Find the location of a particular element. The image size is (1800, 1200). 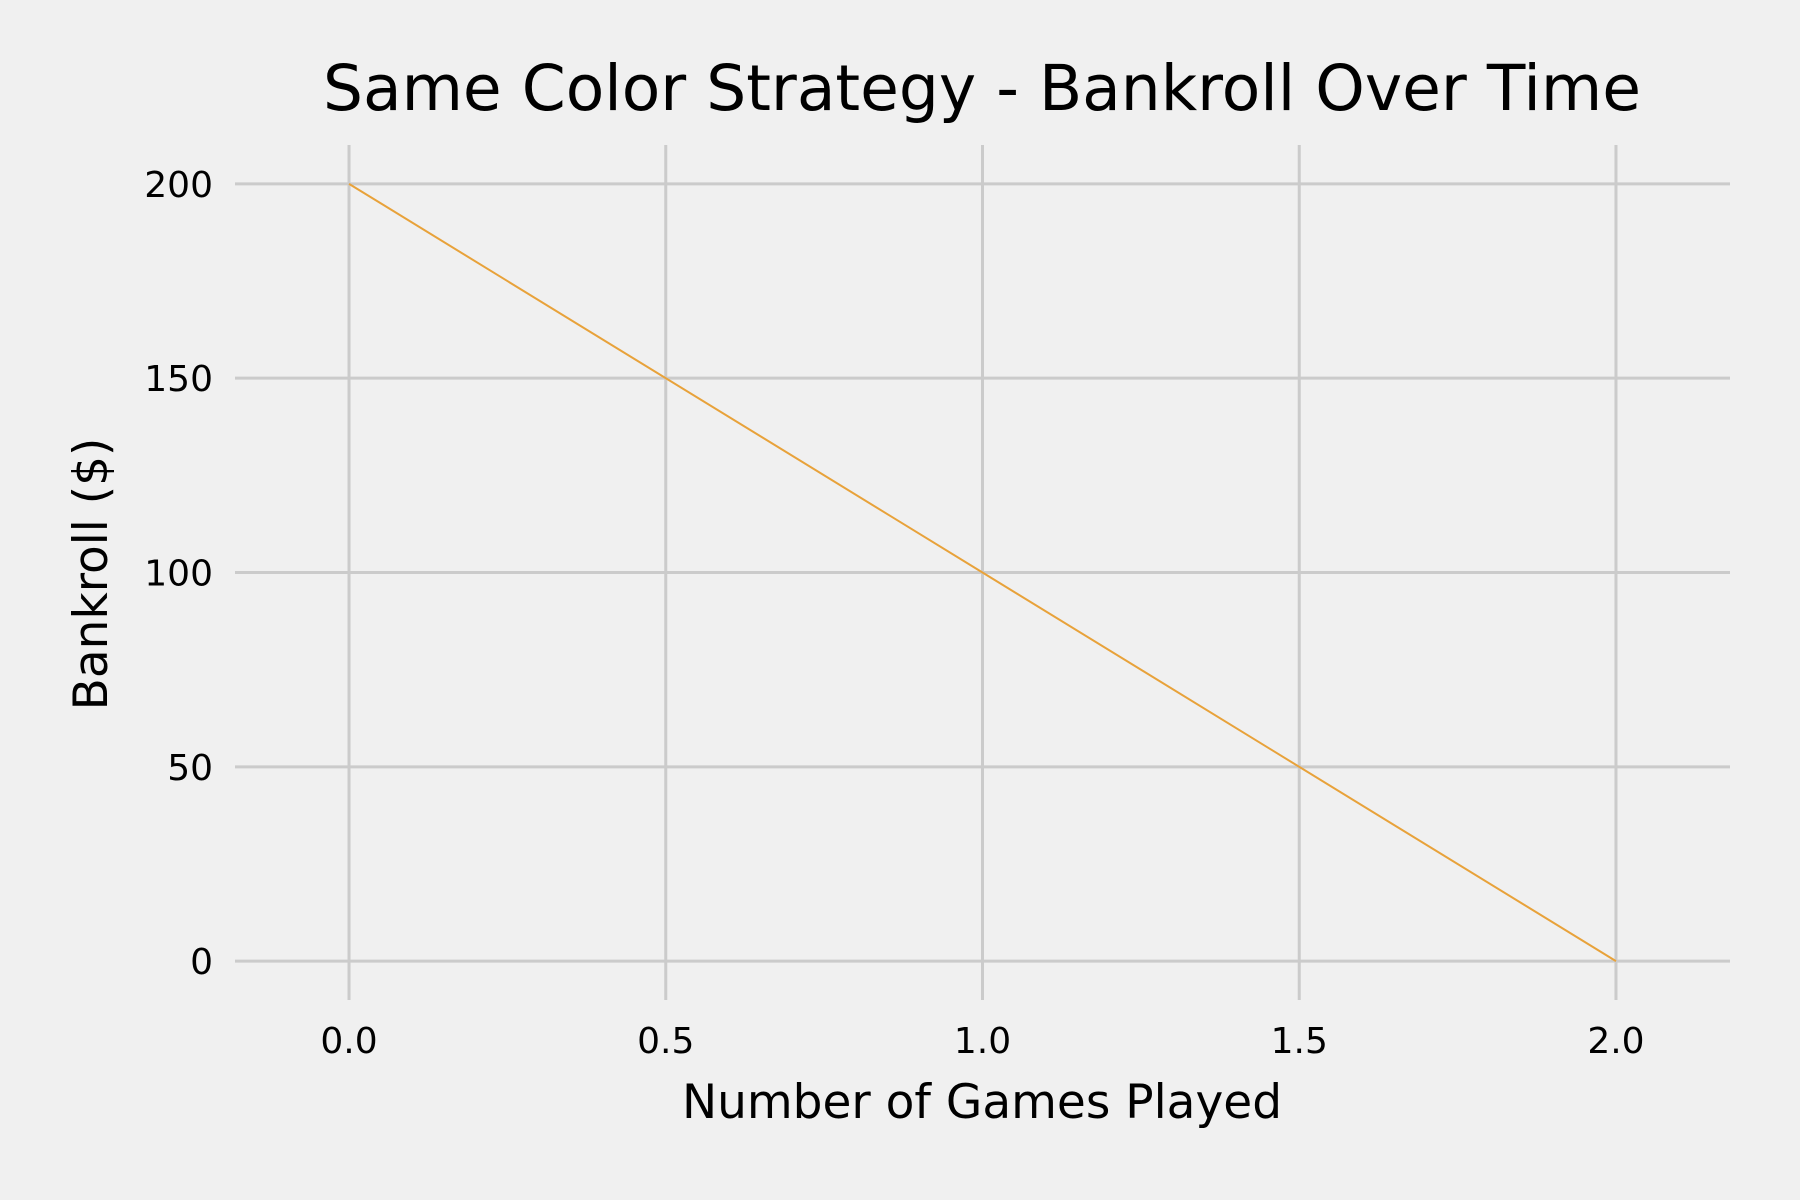

x-tick-label: 1.0 is located at coordinates (982, 1041).